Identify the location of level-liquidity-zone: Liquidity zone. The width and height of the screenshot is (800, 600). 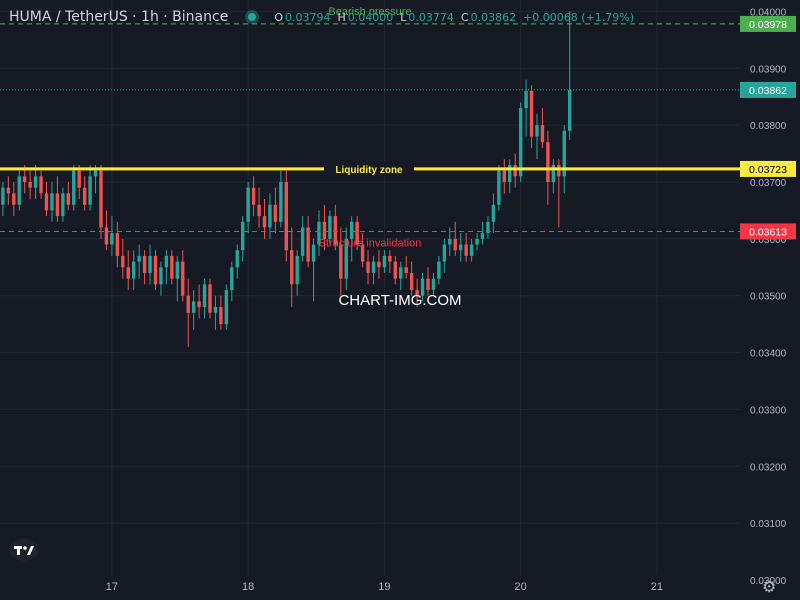
(370, 168).